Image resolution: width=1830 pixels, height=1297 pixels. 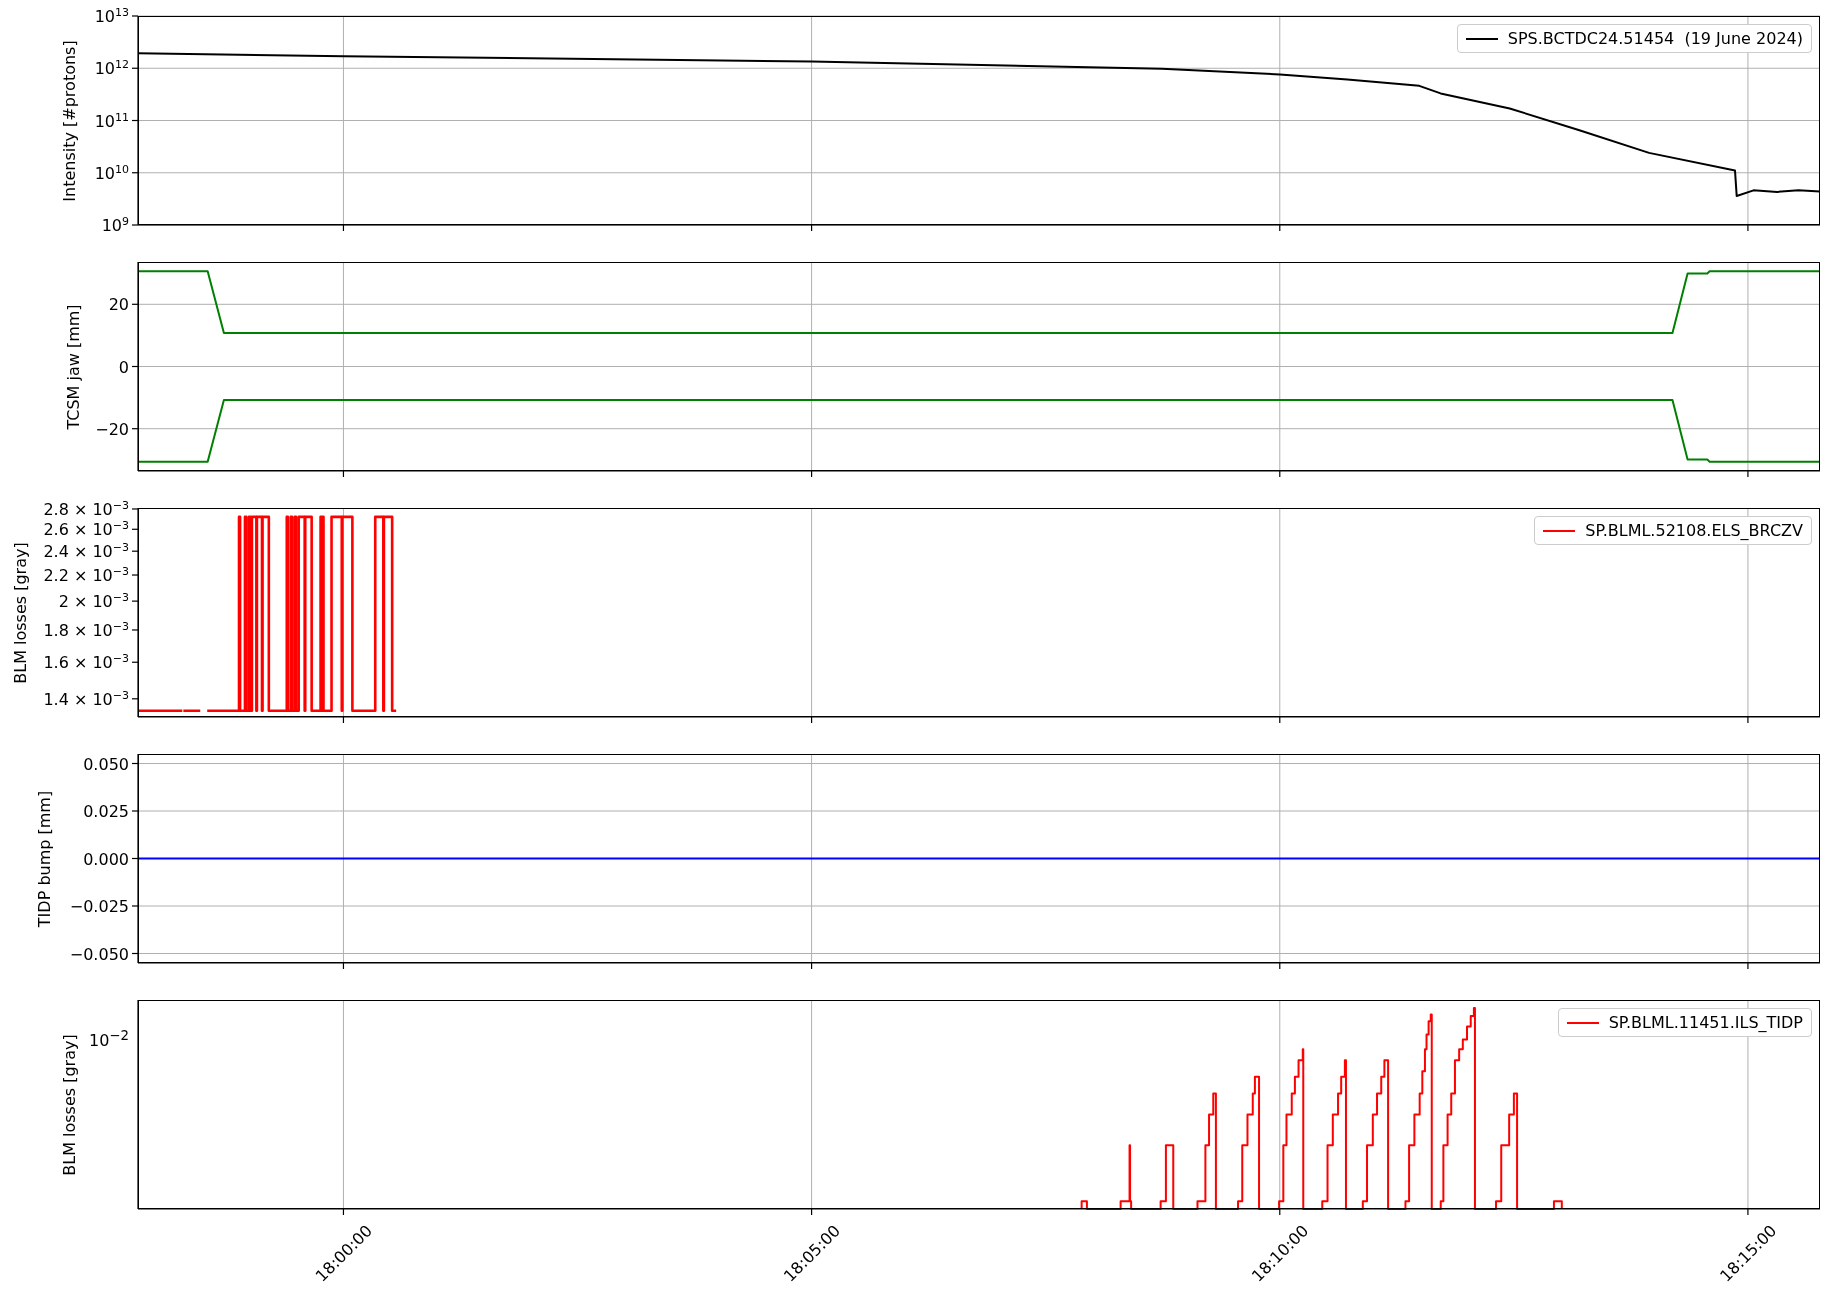 I want to click on y-tick-label: 10$^{12}$, so click(x=111, y=68).